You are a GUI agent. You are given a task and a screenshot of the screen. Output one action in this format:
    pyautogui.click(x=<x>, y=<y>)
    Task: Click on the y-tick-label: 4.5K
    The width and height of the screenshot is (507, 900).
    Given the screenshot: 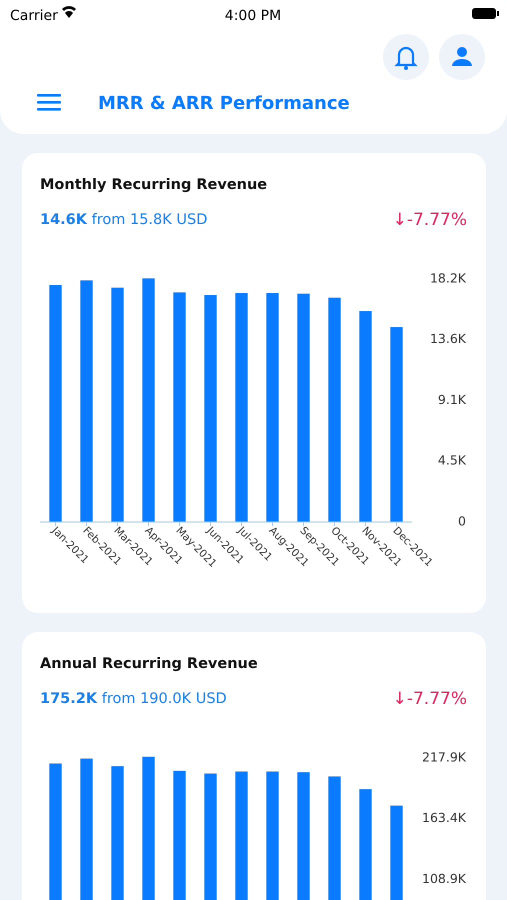 What is the action you would take?
    pyautogui.click(x=452, y=460)
    